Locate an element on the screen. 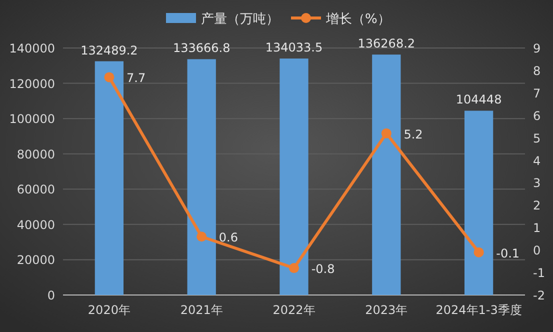 This screenshot has width=553, height=332. data-label: 132489.2 is located at coordinates (109, 50).